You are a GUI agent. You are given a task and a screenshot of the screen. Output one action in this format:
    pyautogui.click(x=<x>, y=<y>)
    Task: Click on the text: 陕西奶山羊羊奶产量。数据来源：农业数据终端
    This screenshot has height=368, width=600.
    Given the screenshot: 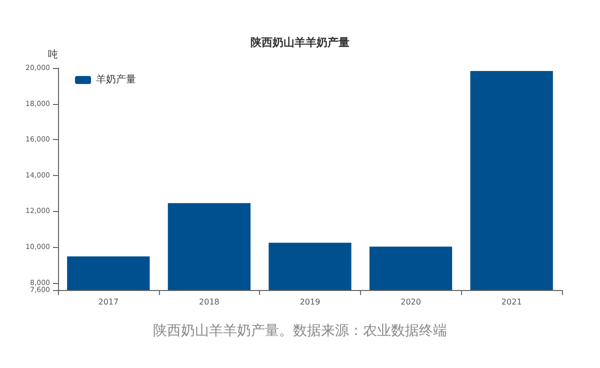 What is the action you would take?
    pyautogui.click(x=300, y=331)
    